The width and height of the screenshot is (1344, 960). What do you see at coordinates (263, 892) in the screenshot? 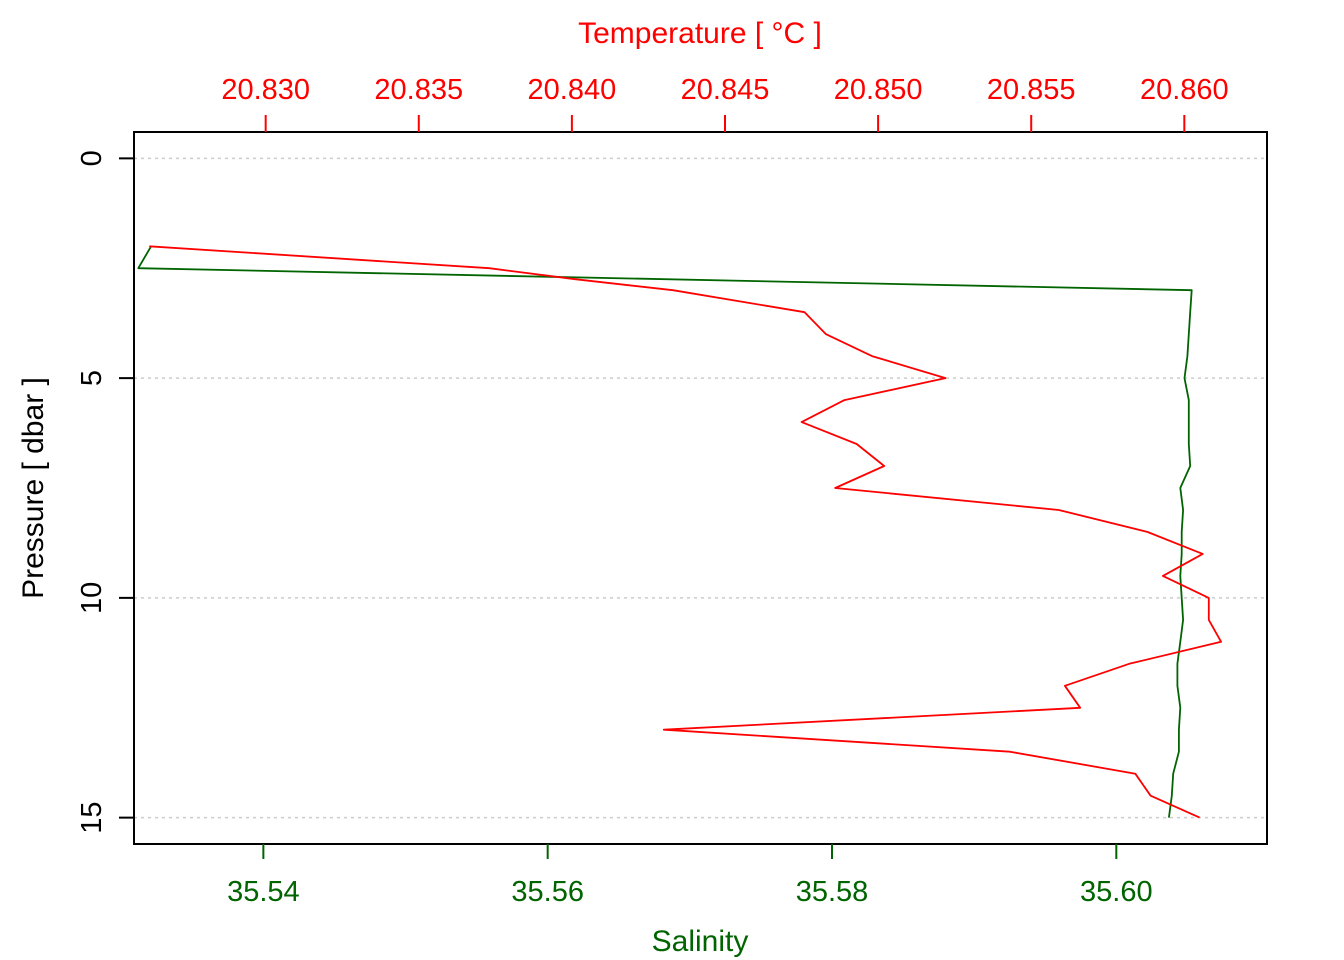
I see `salinity-tick-label: 35.54` at bounding box center [263, 892].